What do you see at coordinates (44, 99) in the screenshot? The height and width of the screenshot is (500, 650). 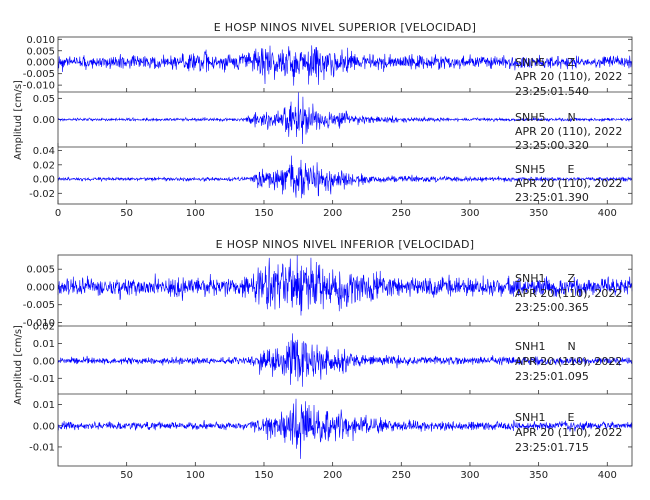 I see `y-tick-label: 0.05` at bounding box center [44, 99].